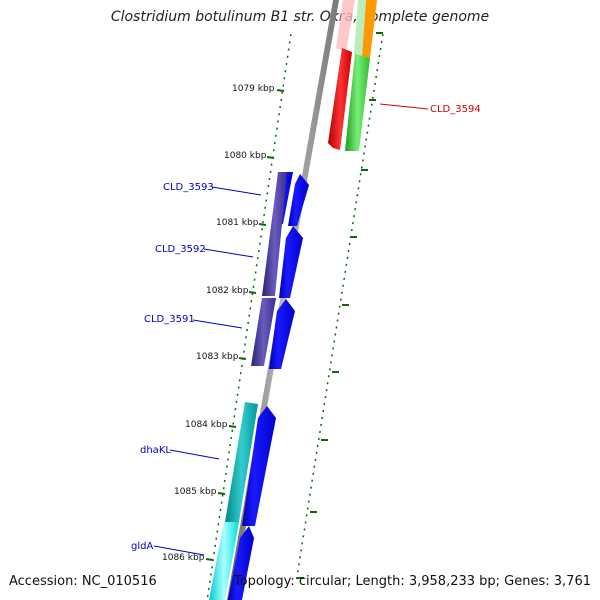 This screenshot has height=600, width=600. I want to click on kbp-tick-1079: 1079 kbp, so click(253, 89).